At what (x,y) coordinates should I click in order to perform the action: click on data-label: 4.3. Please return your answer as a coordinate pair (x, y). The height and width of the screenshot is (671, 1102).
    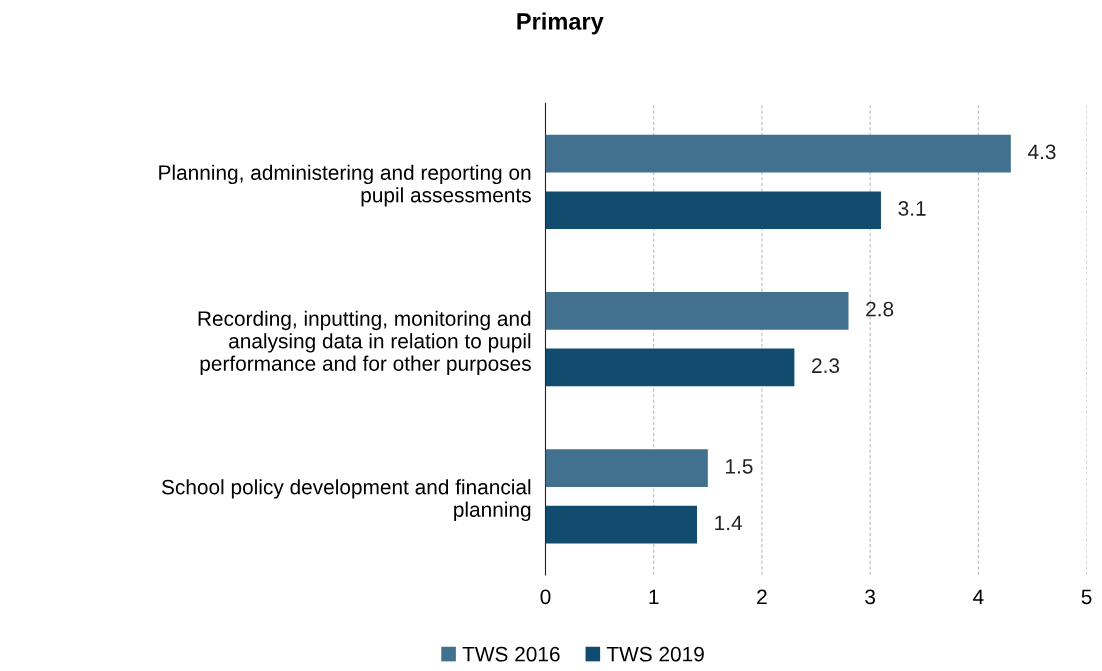
    Looking at the image, I should click on (1041, 152).